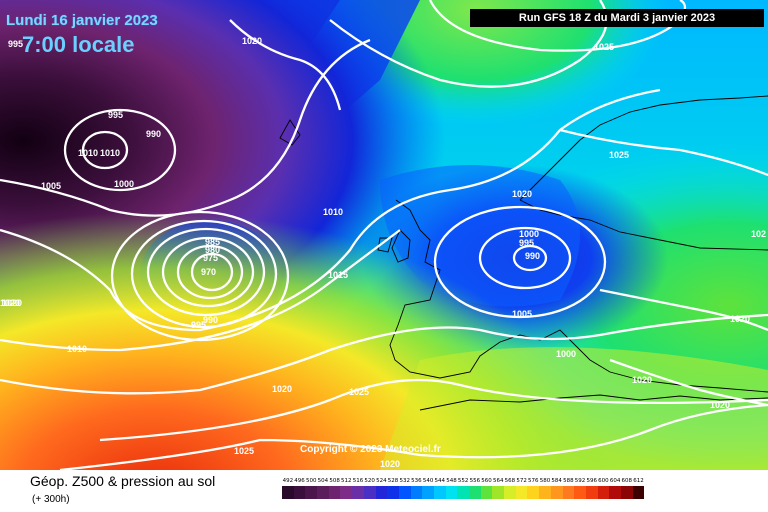 This screenshot has width=768, height=512. What do you see at coordinates (404, 481) in the screenshot?
I see `legend-tick-label: 532` at bounding box center [404, 481].